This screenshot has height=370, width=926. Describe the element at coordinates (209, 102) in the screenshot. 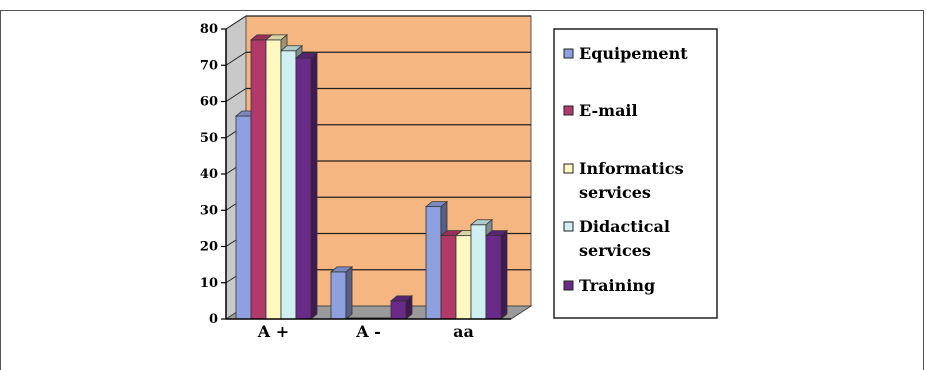

I see `y-tick-label: 60` at that location.